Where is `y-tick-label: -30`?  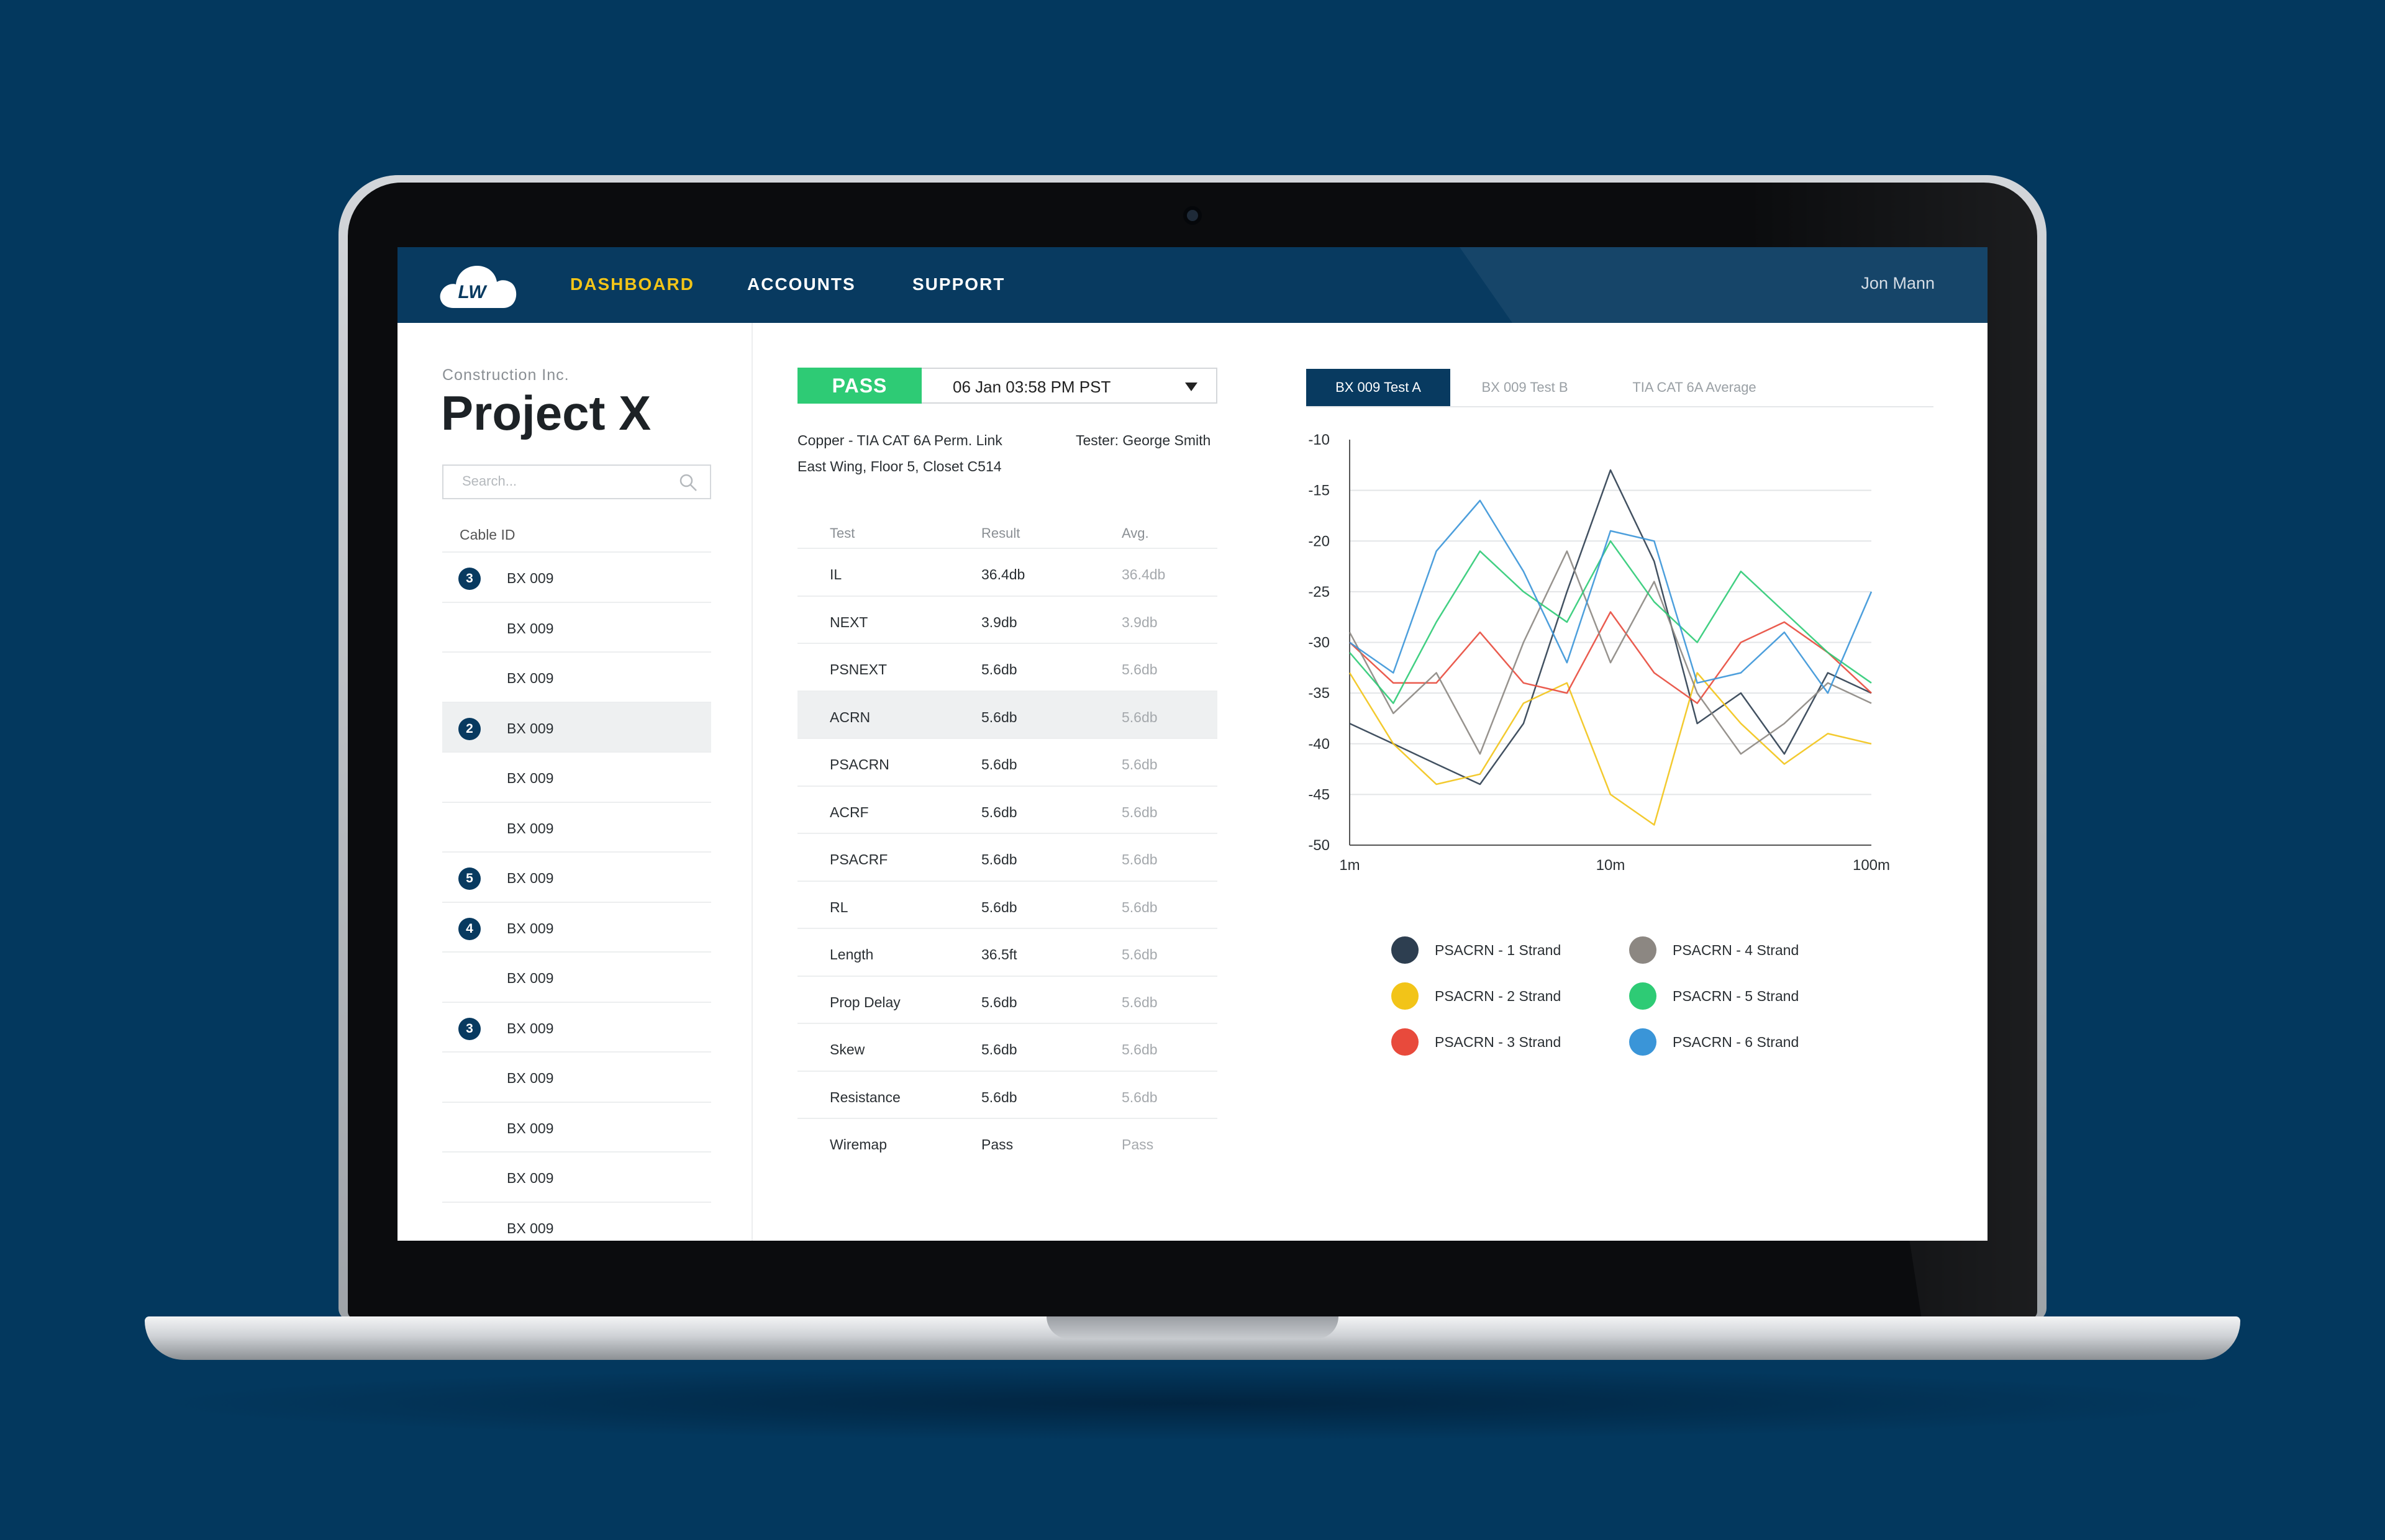
y-tick-label: -30 is located at coordinates (1319, 643).